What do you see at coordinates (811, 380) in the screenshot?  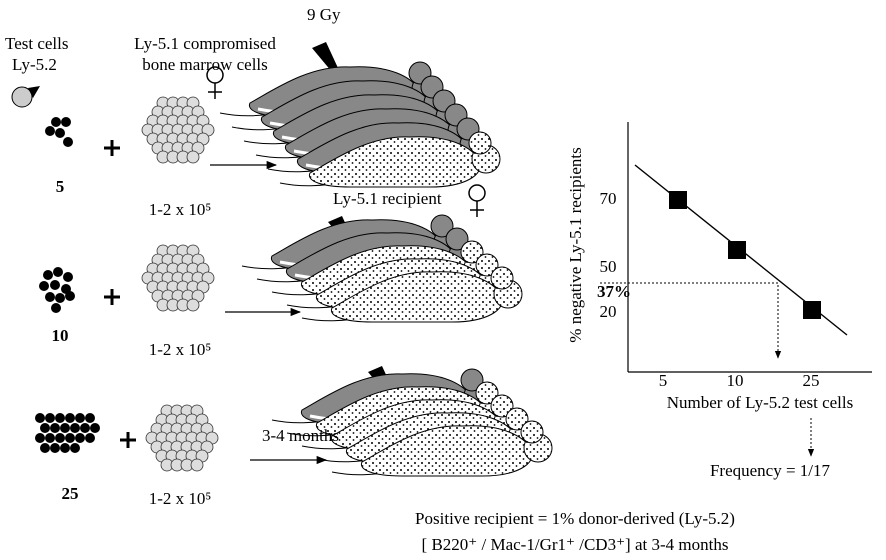 I see `x-tick-label: 25` at bounding box center [811, 380].